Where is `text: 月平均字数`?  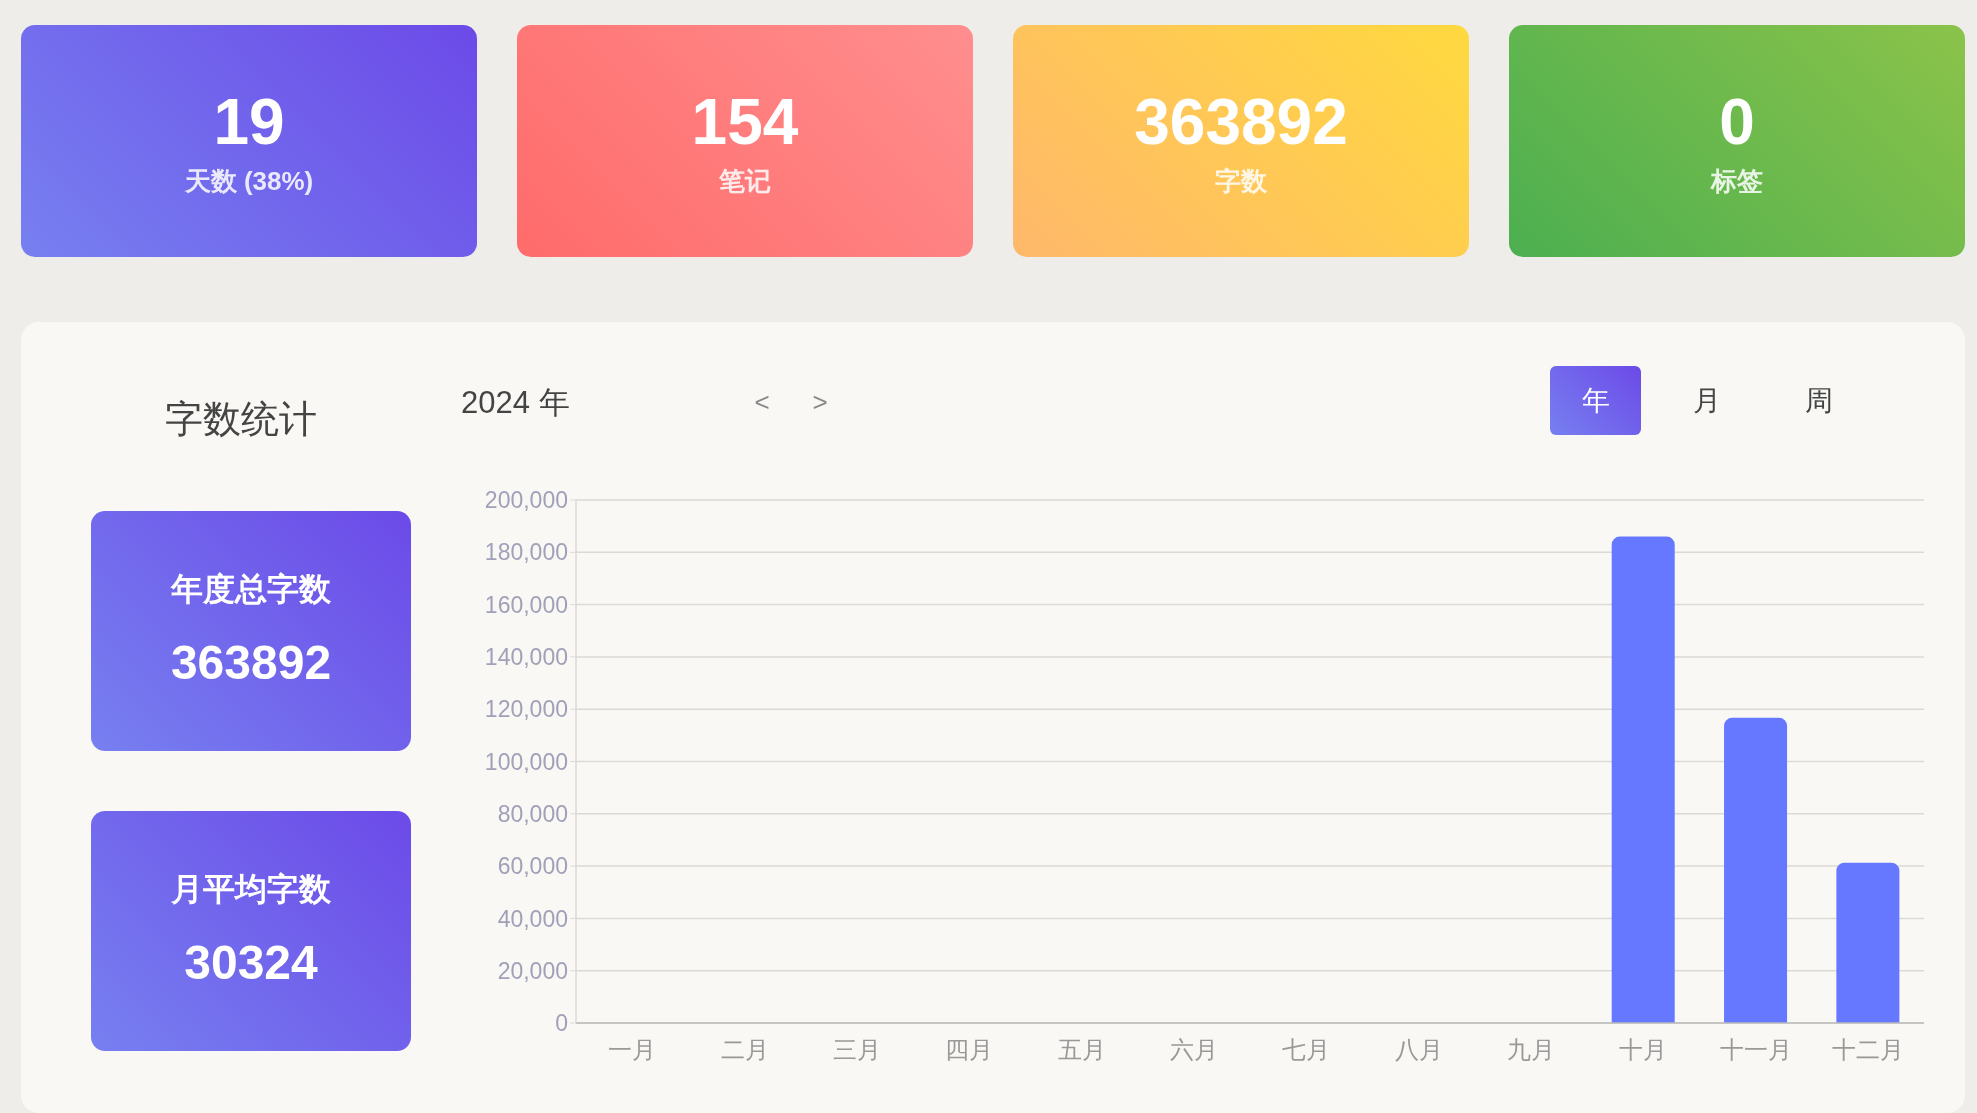
text: 月平均字数 is located at coordinates (251, 889).